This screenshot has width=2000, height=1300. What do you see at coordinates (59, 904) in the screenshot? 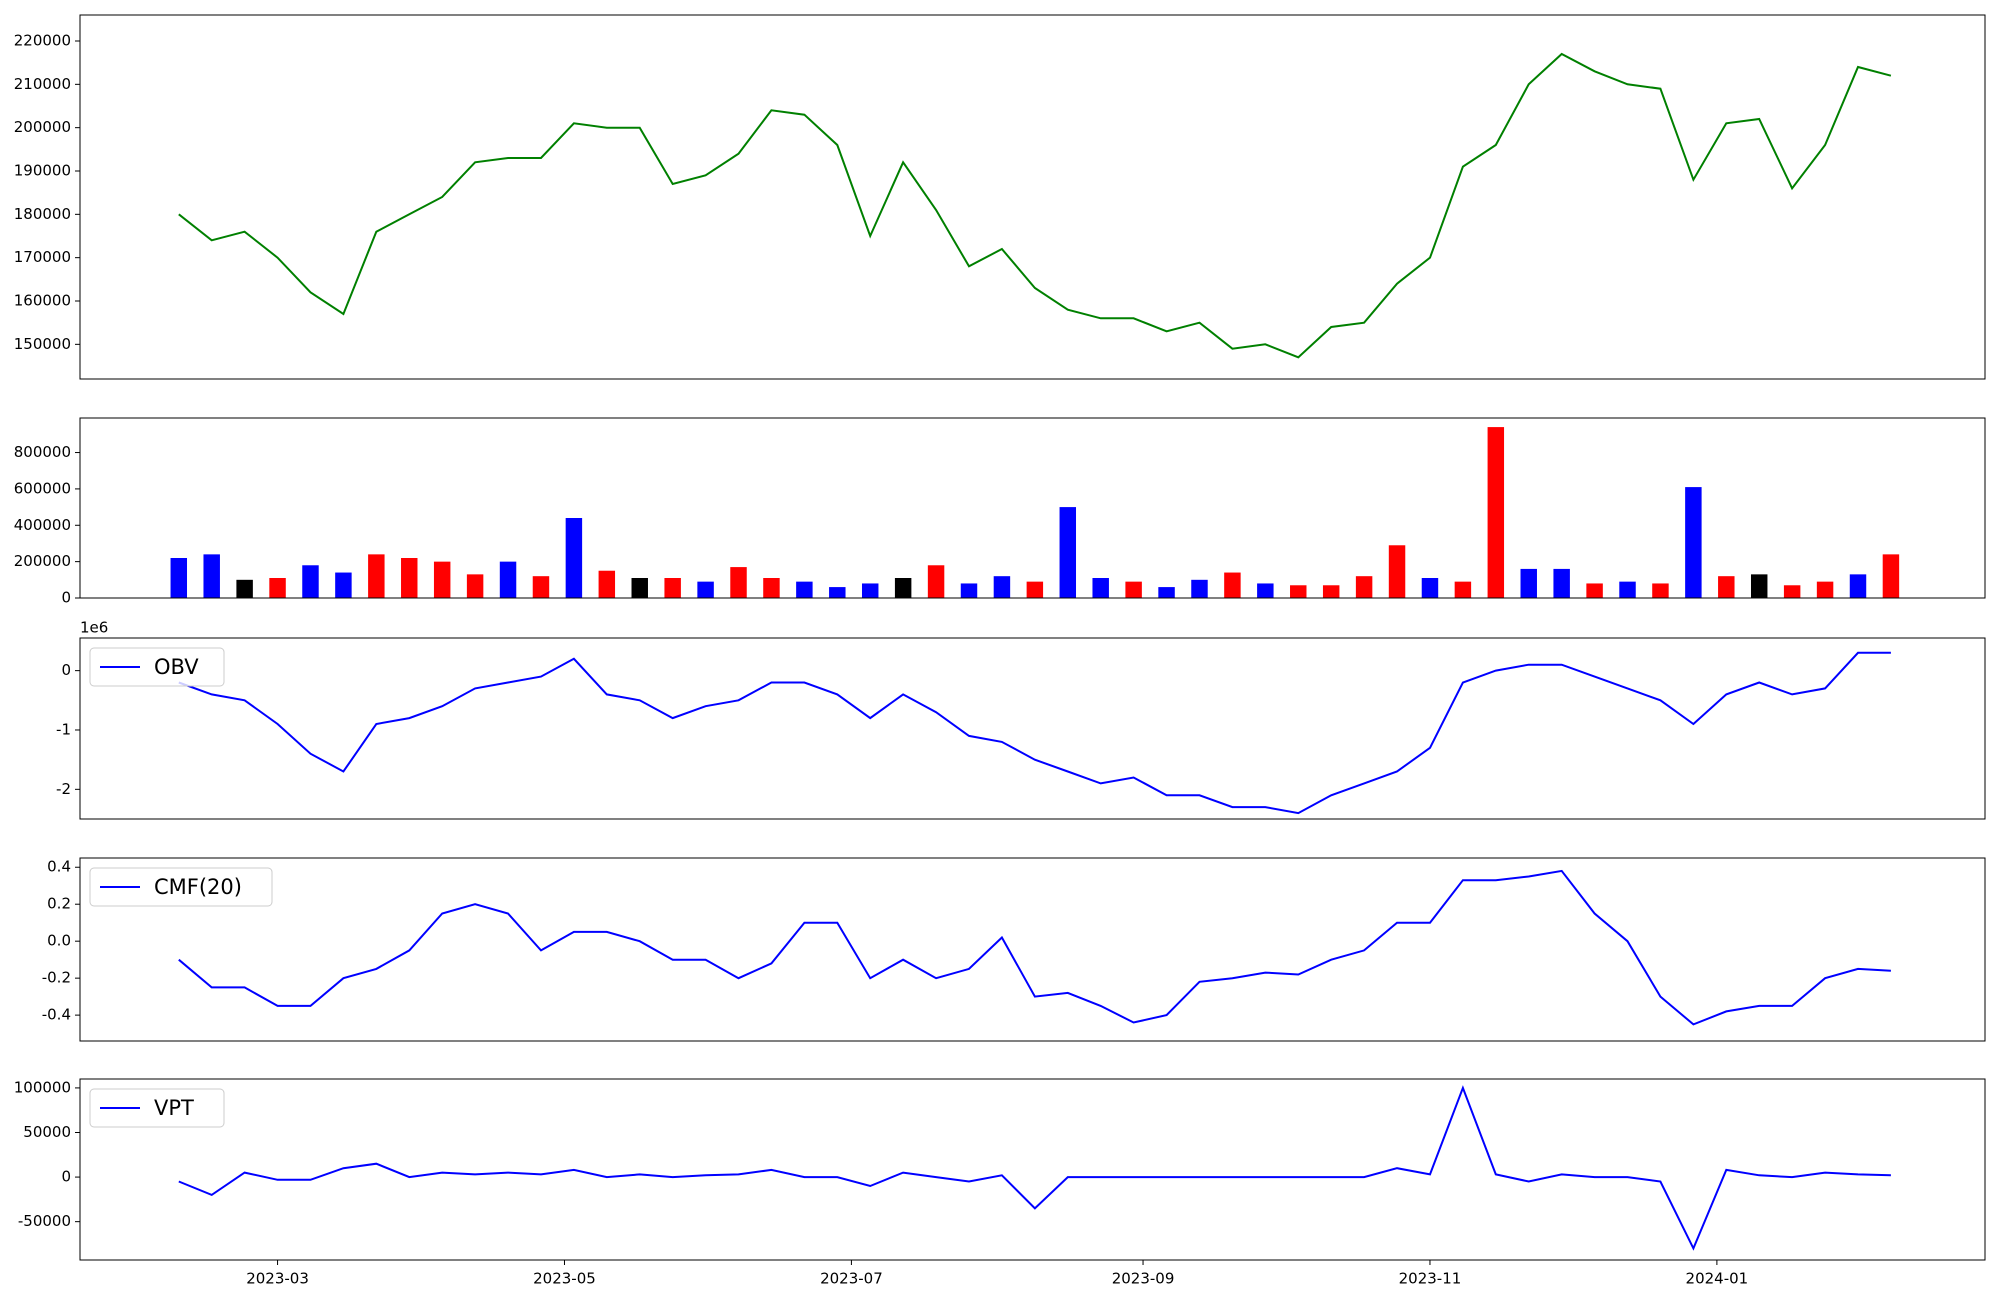
I see `y-tick-label: 0.2` at bounding box center [59, 904].